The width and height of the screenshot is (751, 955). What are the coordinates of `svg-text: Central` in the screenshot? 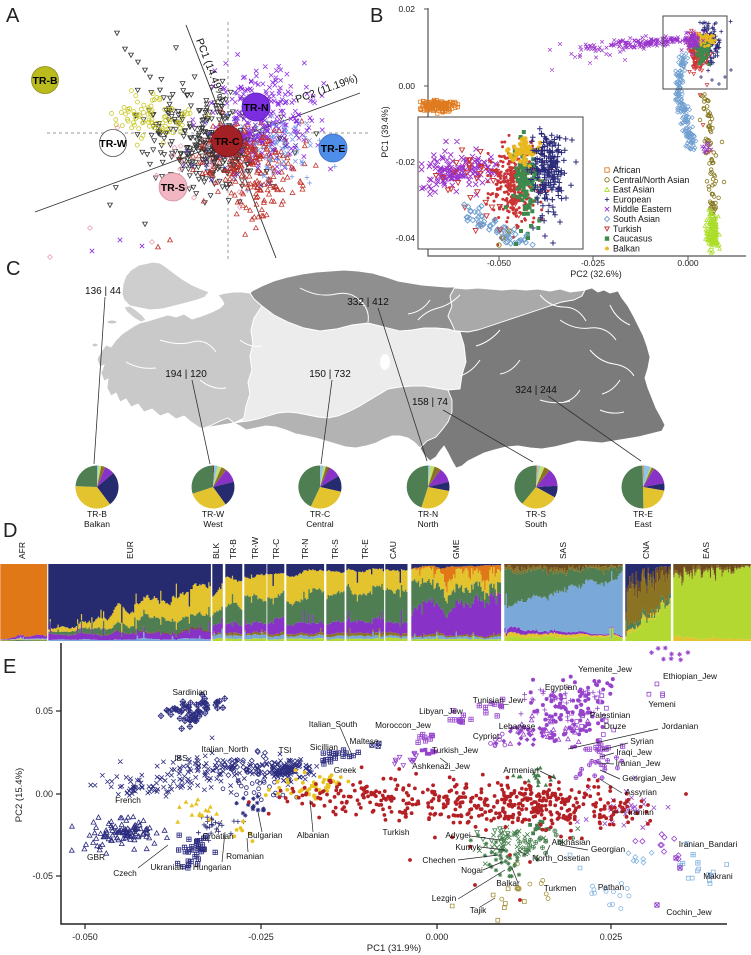 It's located at (320, 524).